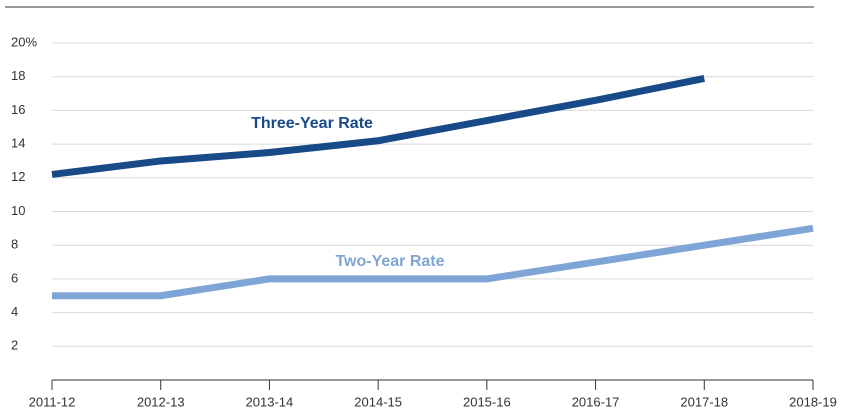 Image resolution: width=844 pixels, height=413 pixels. What do you see at coordinates (14, 277) in the screenshot?
I see `y-tick-label: 6` at bounding box center [14, 277].